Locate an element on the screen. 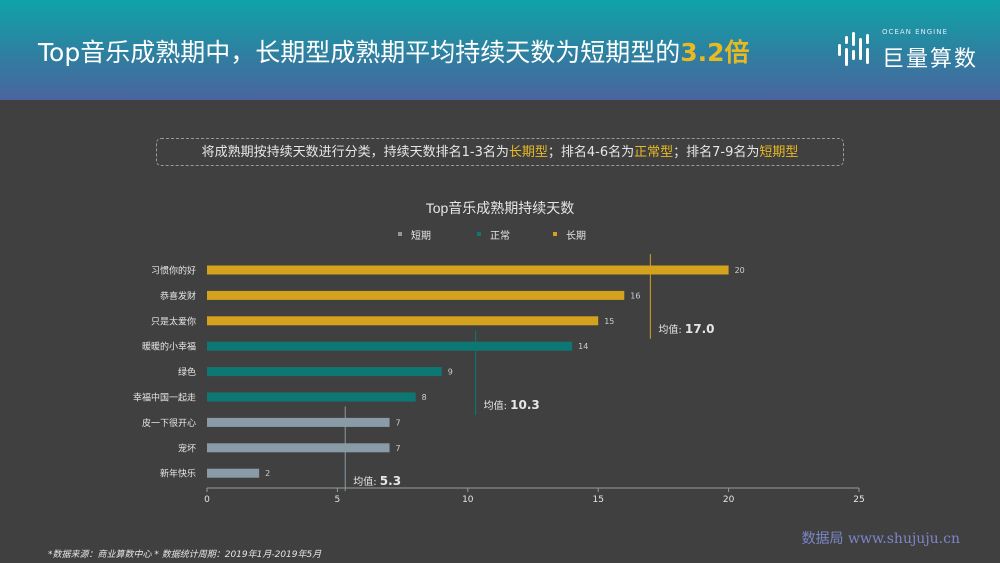  chart-title: Top音乐成熟期持续天数 is located at coordinates (500, 208).